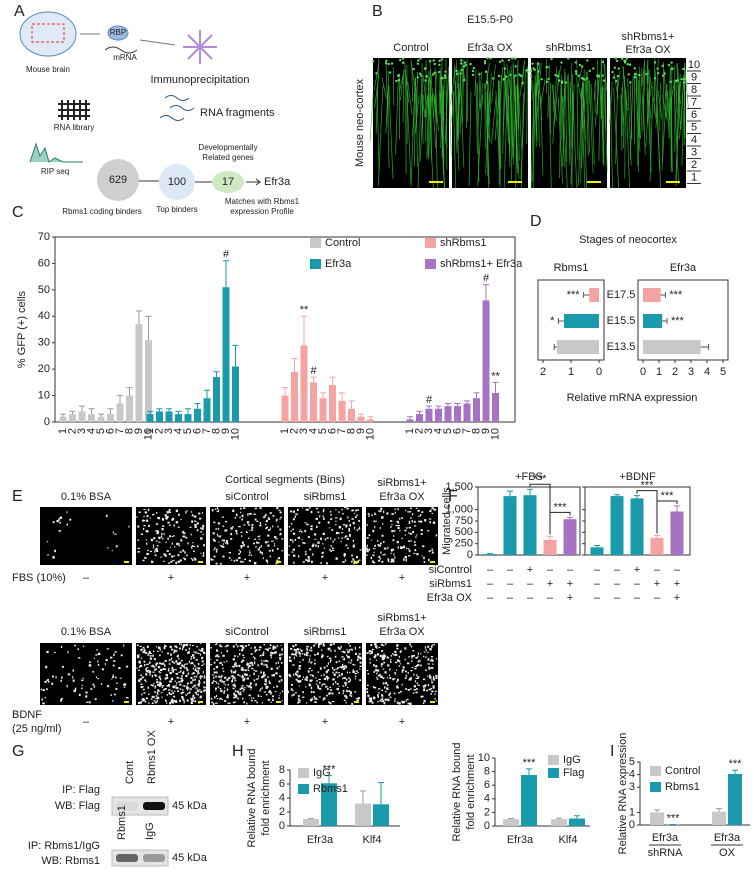 This screenshot has width=754, height=872. Describe the element at coordinates (632, 825) in the screenshot. I see `y-tick-label: 0` at that location.